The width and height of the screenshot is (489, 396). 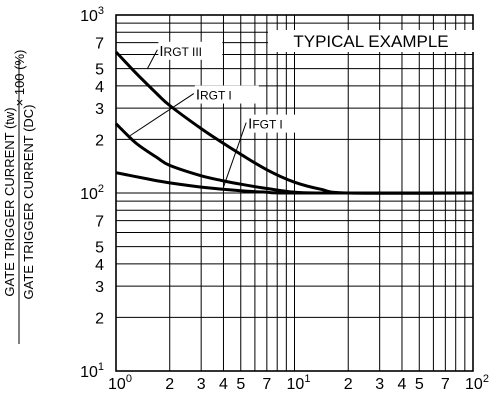 I want to click on annotation-label: TYPICAL EXAMPLE, so click(x=370, y=41).